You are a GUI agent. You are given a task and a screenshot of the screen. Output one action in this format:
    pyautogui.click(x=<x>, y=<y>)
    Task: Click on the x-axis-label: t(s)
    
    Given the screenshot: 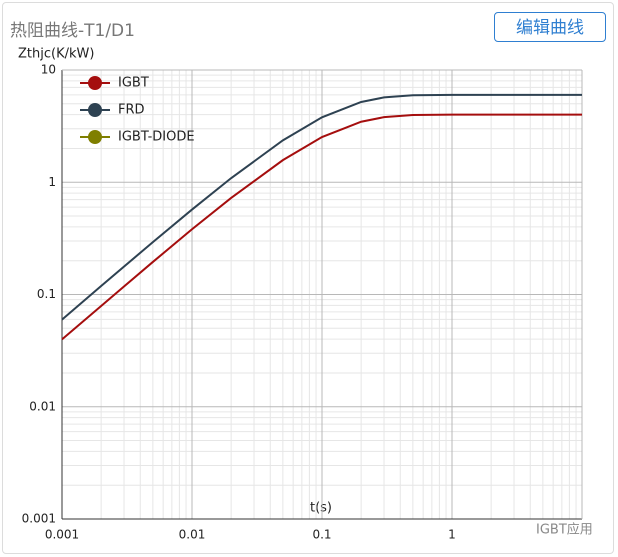 What is the action you would take?
    pyautogui.click(x=321, y=508)
    